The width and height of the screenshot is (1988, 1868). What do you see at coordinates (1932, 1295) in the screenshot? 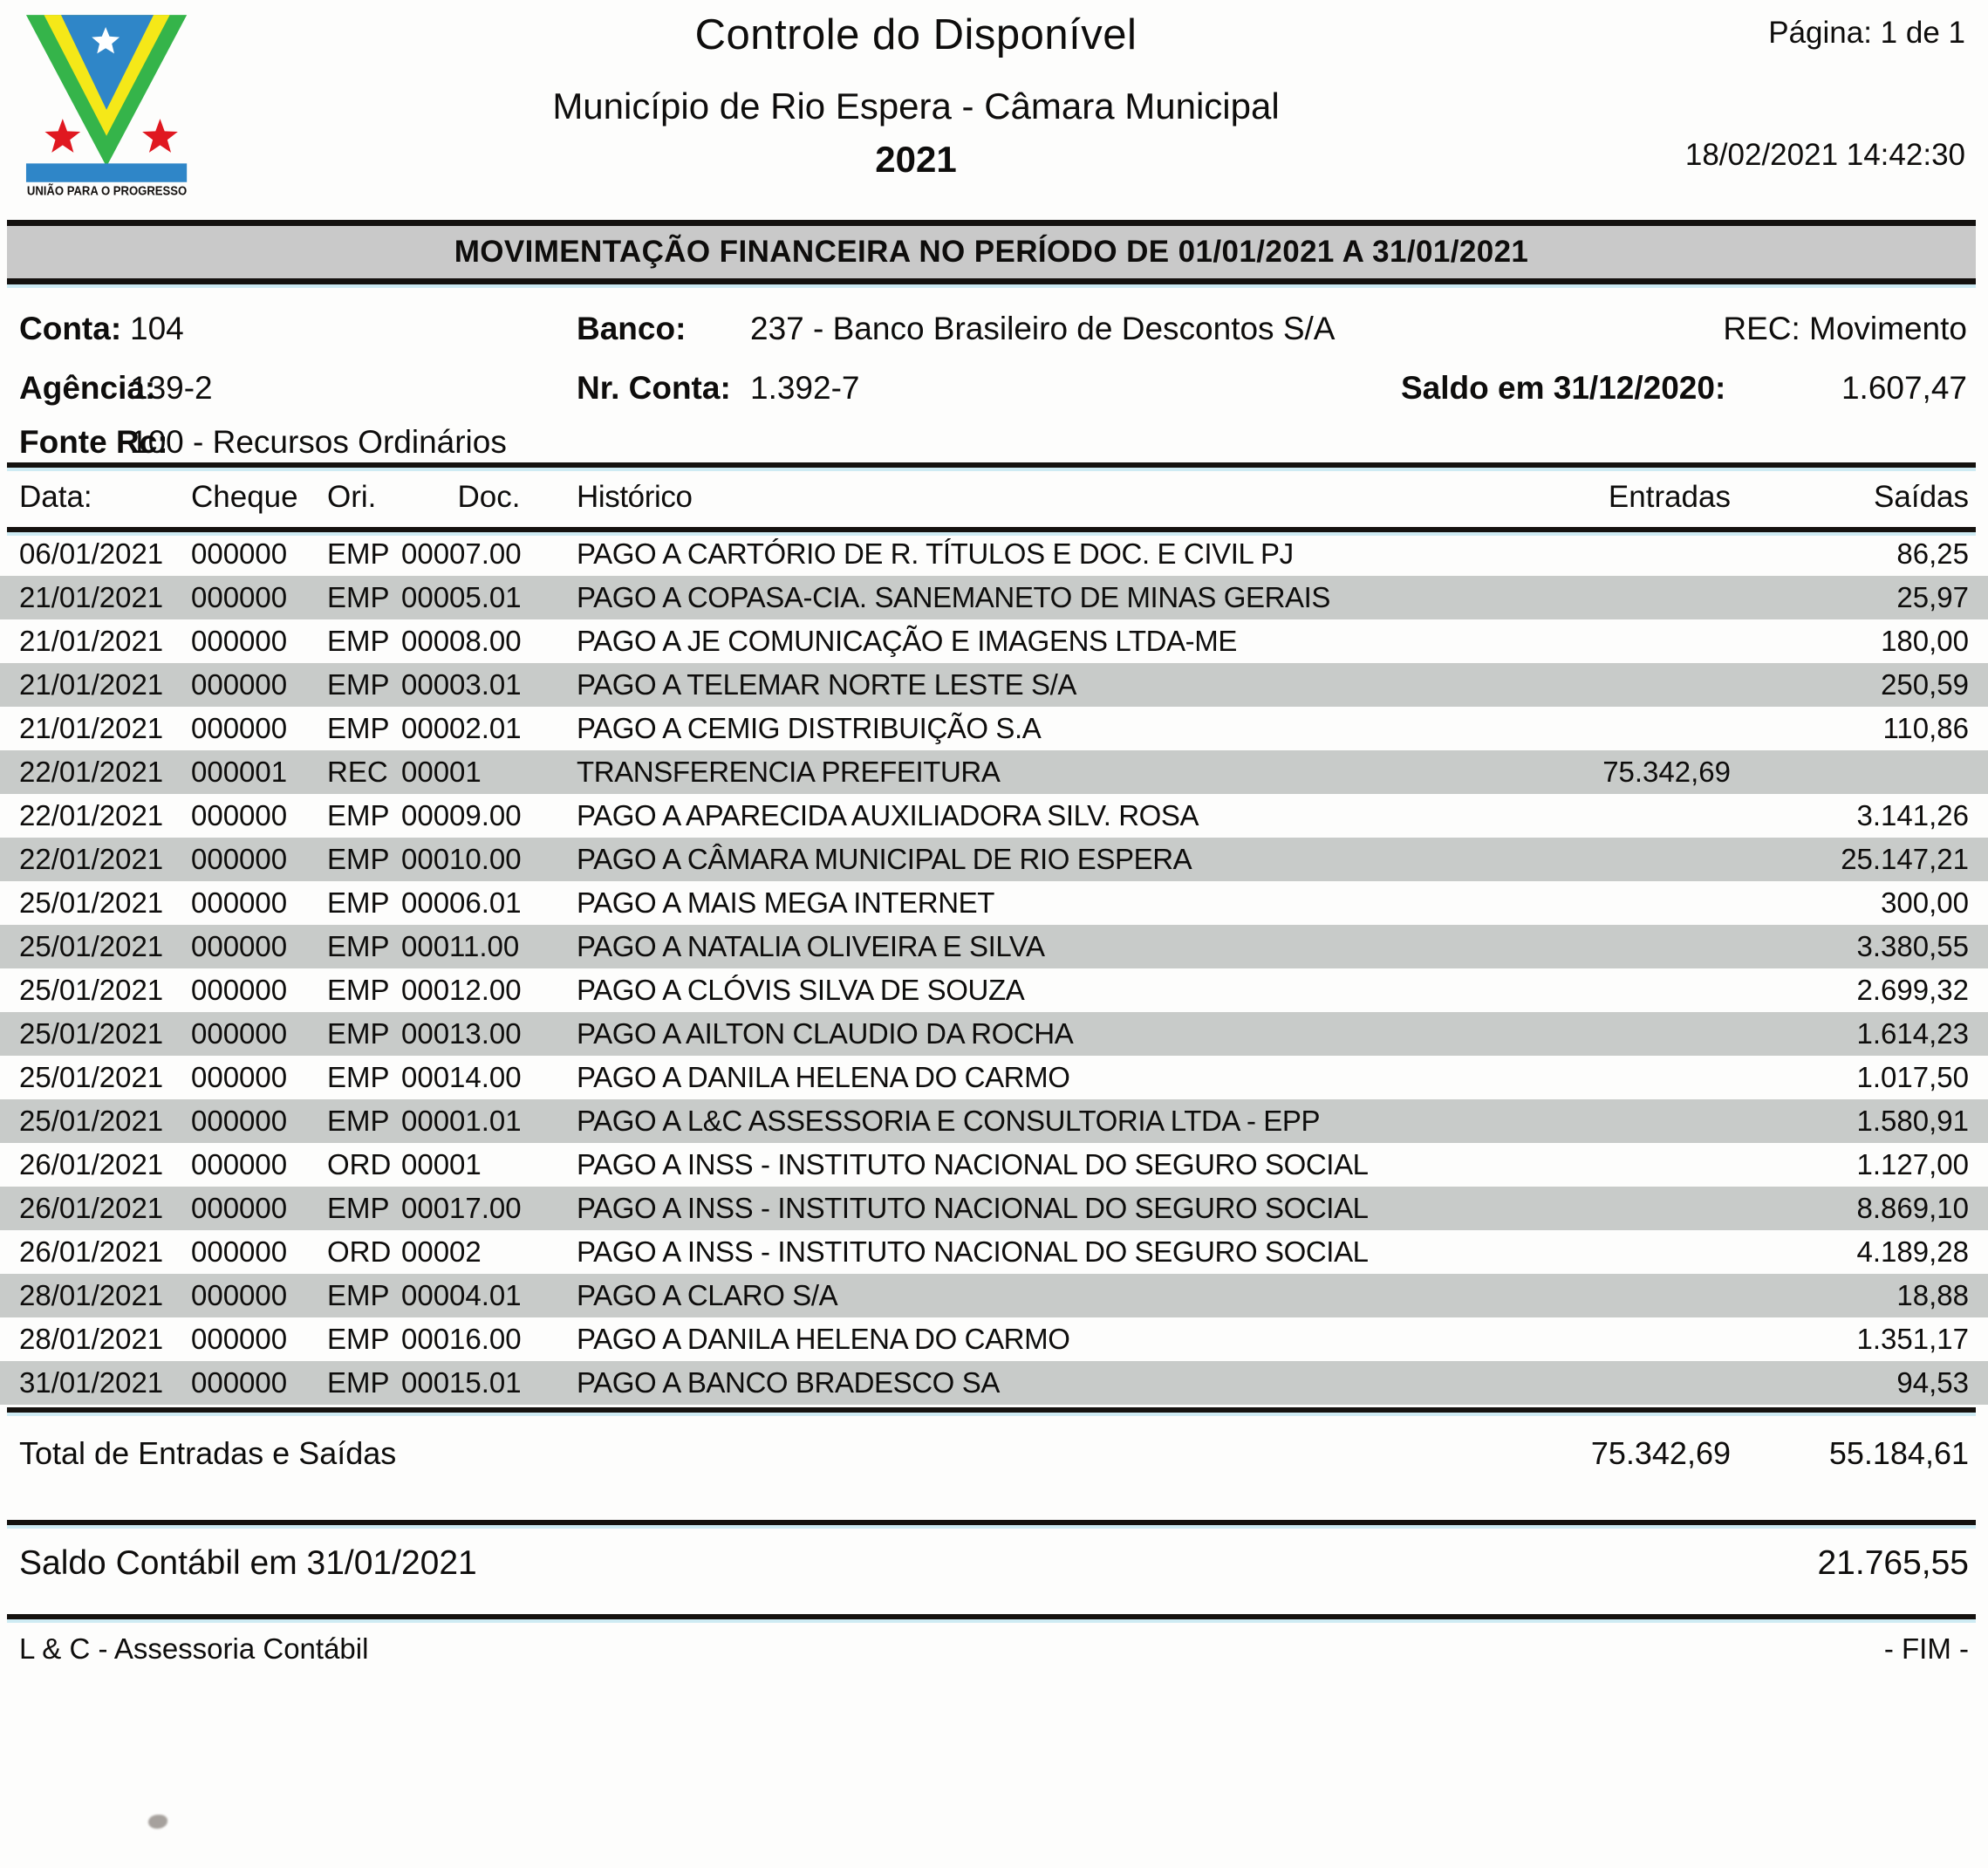
I see `cell-saidas: 18,88` at bounding box center [1932, 1295].